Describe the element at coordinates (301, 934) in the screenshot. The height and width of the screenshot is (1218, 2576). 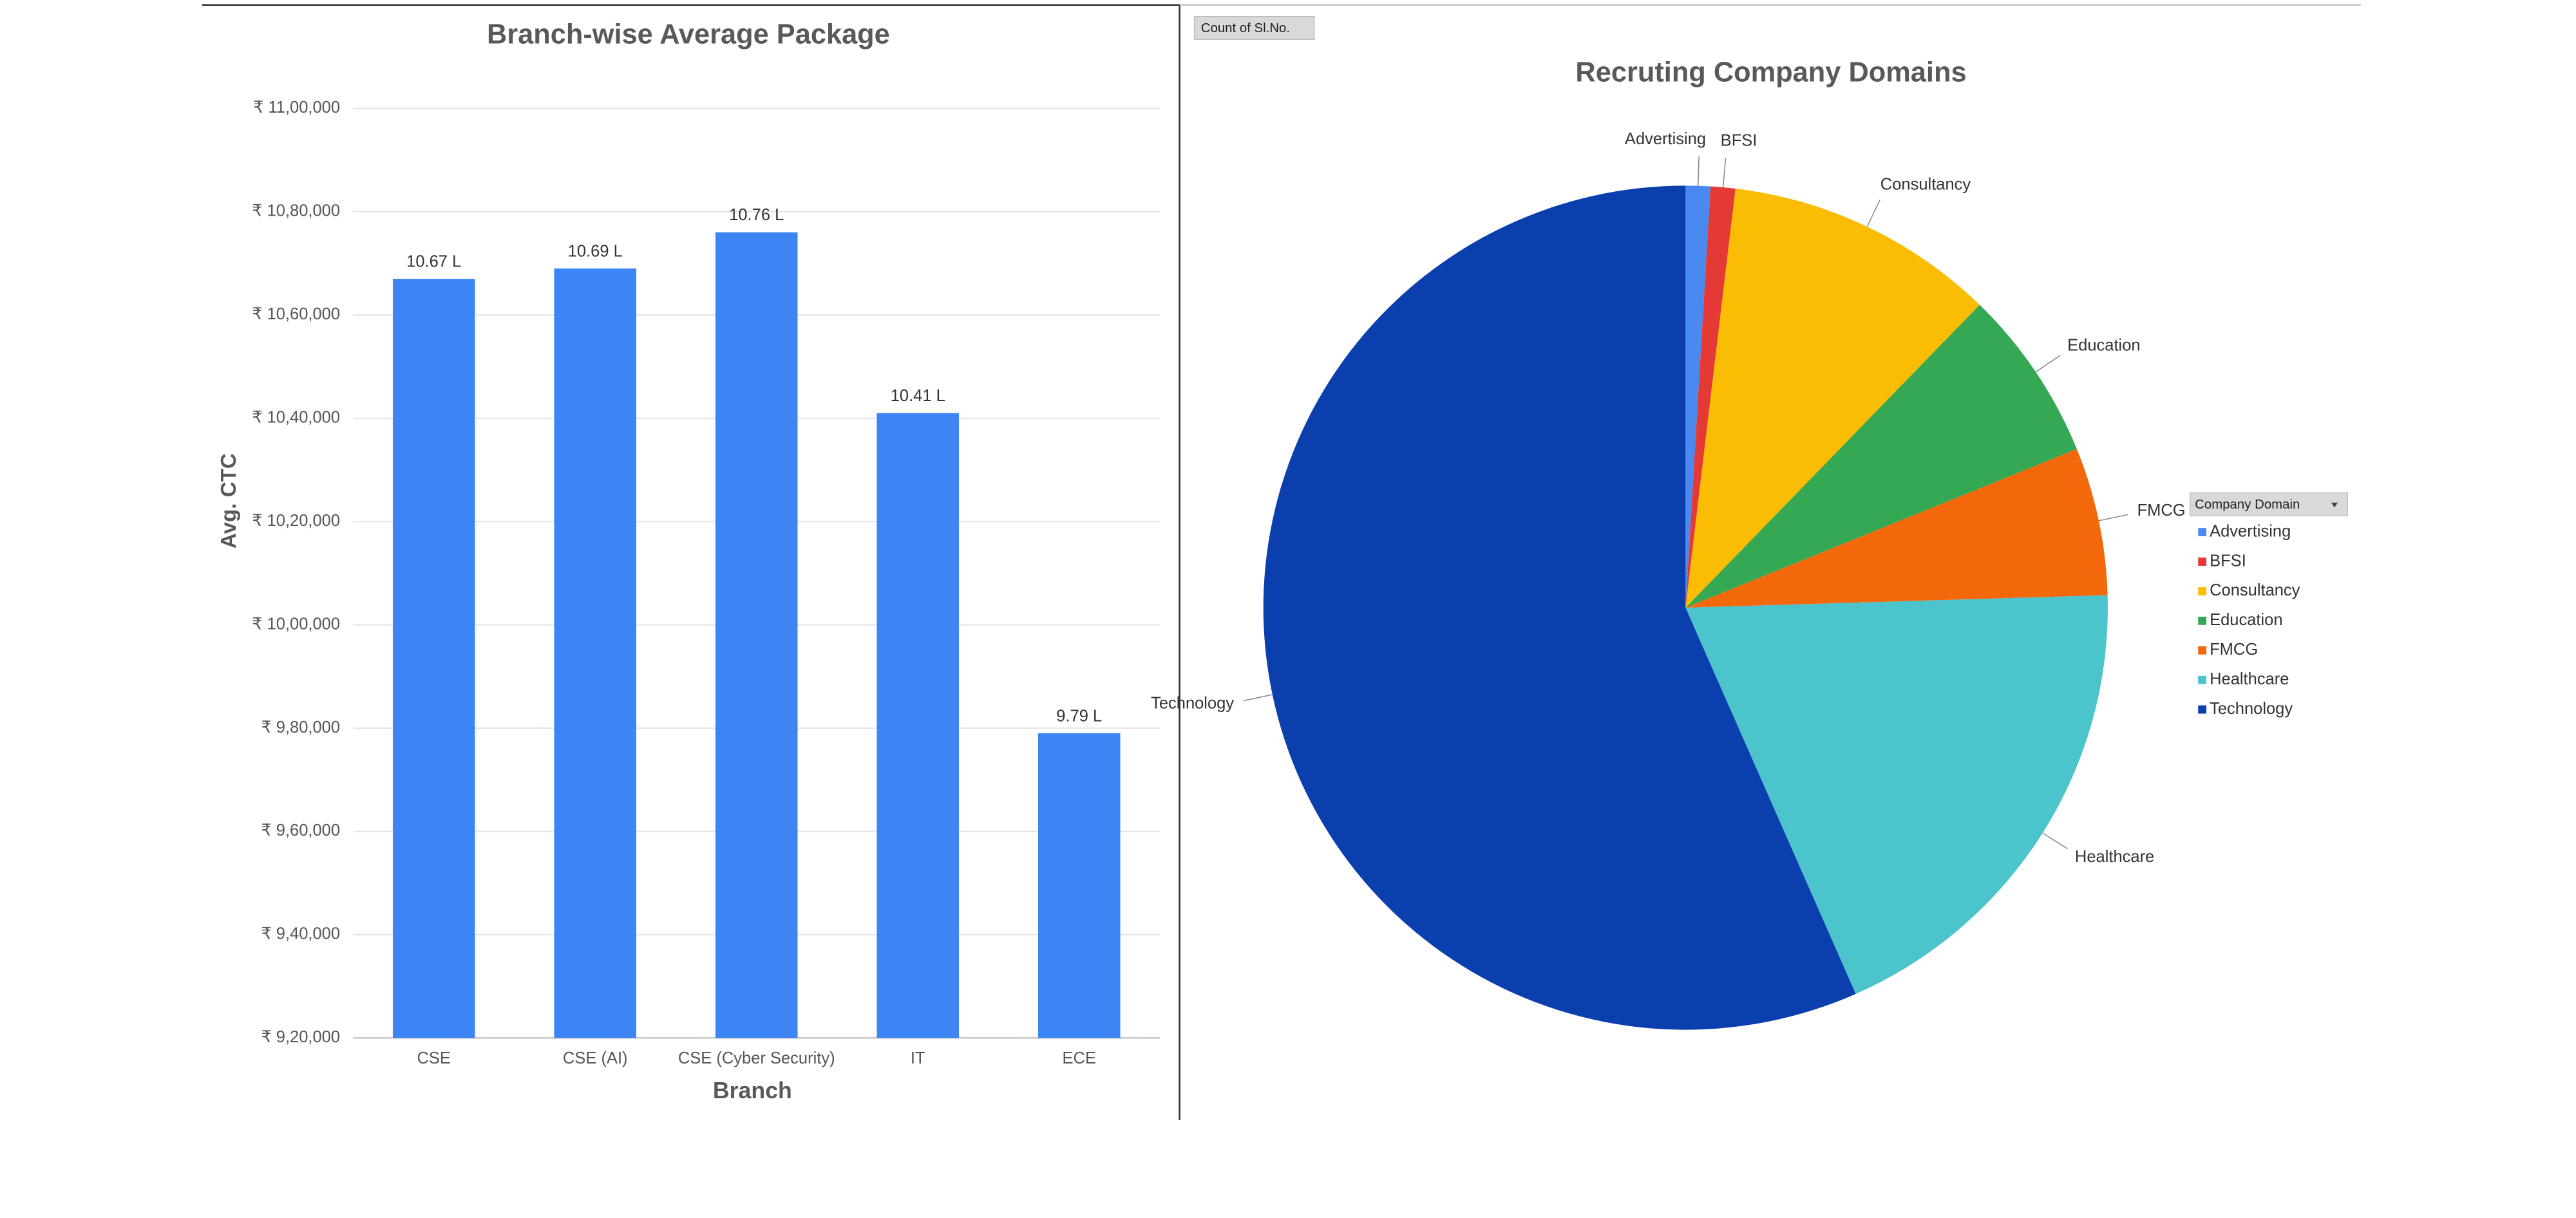
I see `y-tick-label: ₹ 9,40,000` at that location.